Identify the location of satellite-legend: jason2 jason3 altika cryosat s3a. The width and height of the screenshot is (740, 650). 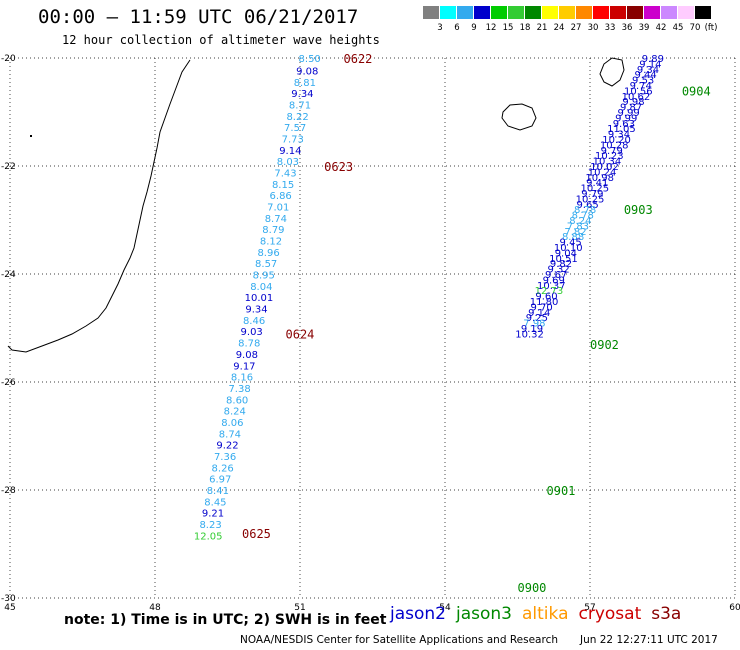
(540, 614).